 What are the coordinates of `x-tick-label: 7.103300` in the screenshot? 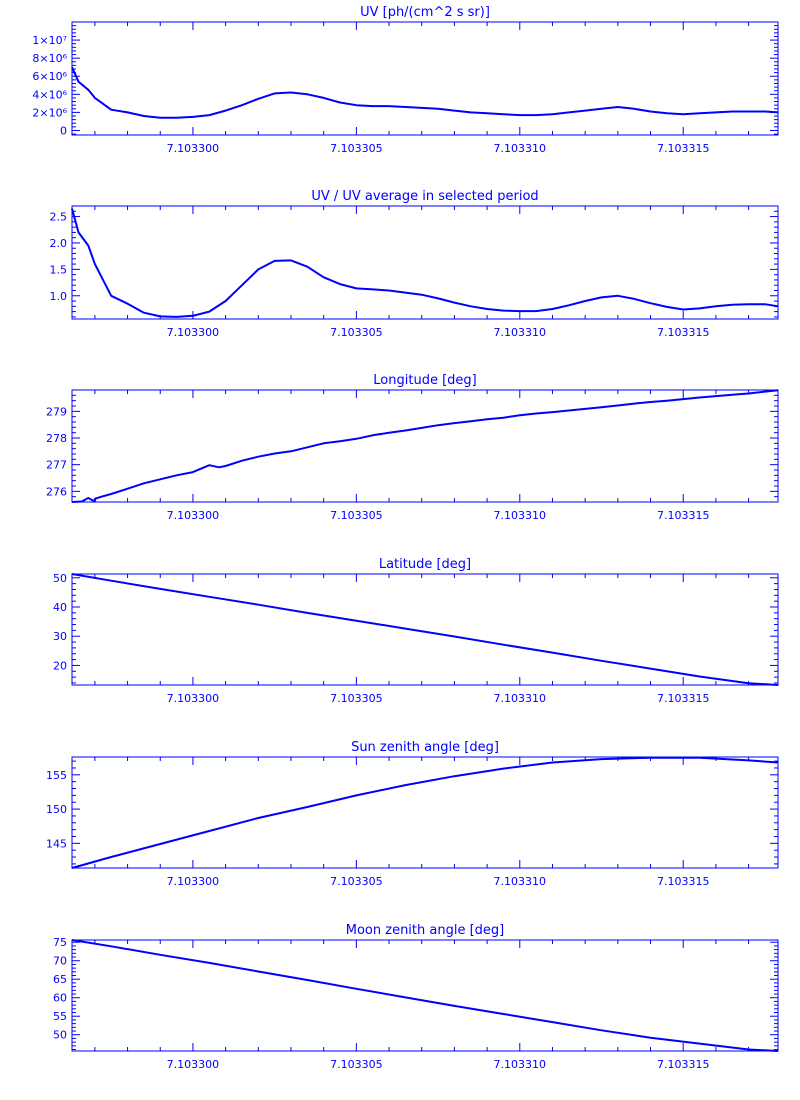 It's located at (193, 698).